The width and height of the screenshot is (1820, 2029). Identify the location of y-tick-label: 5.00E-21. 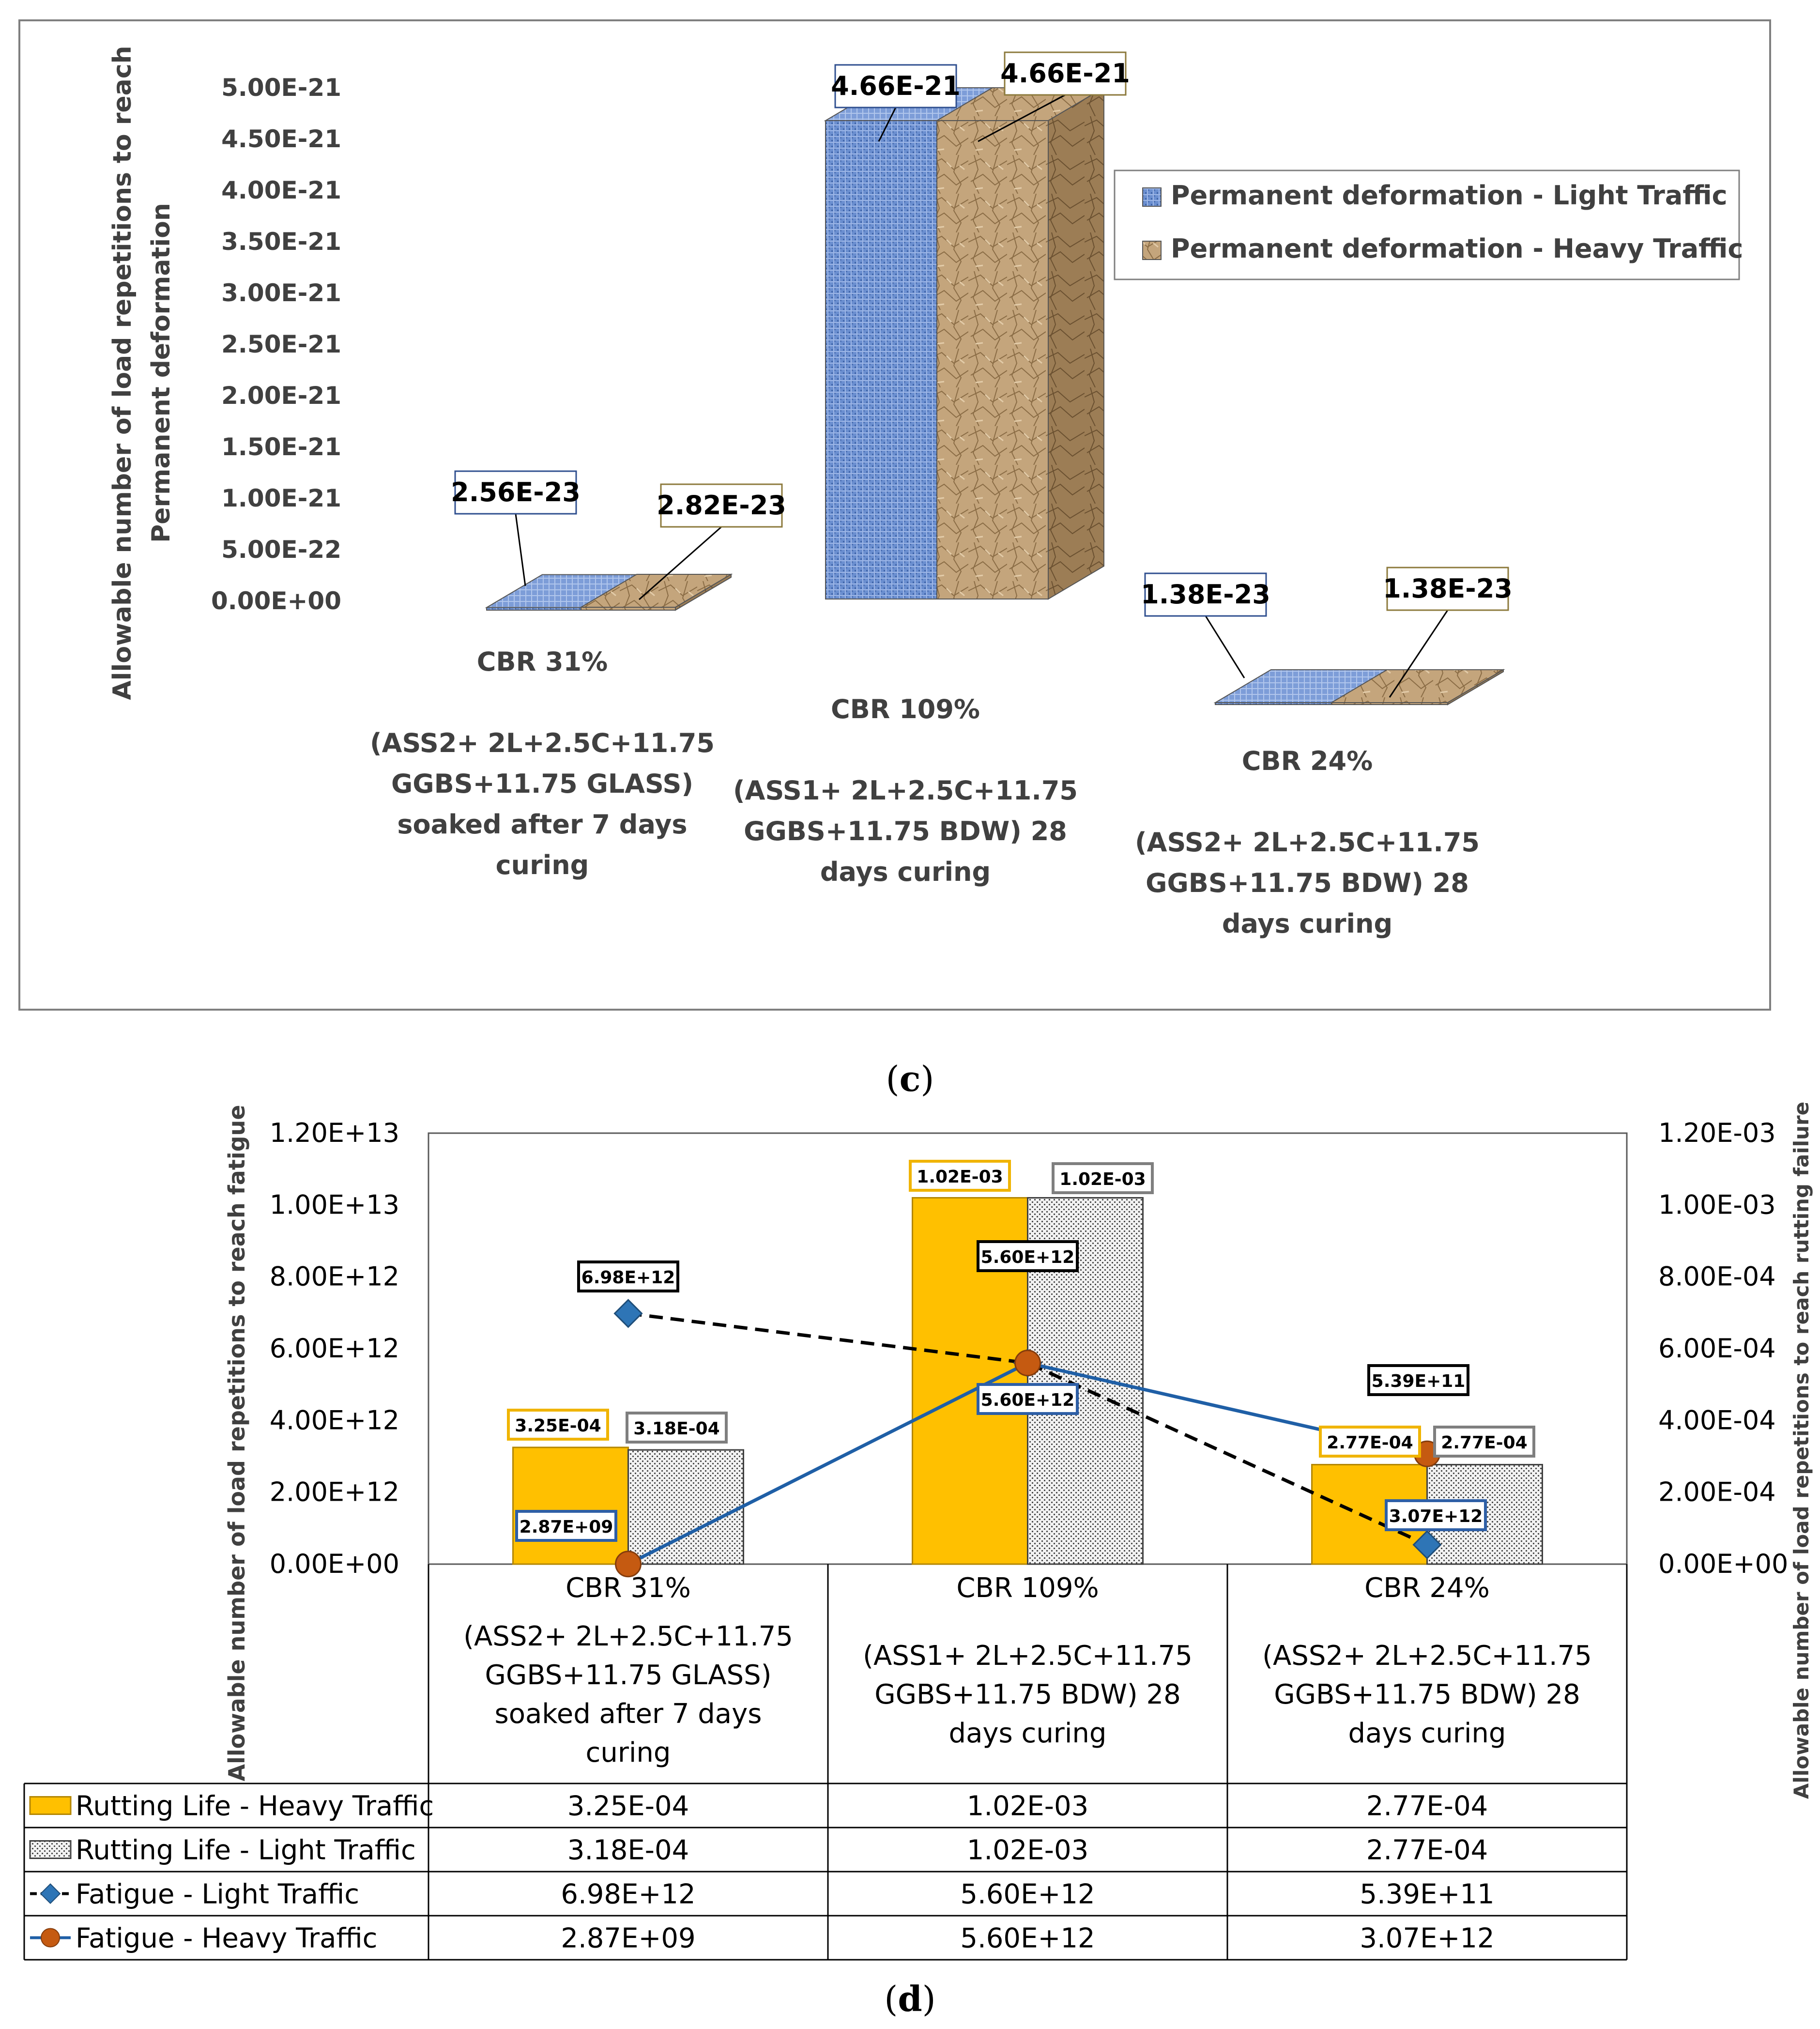
(281, 88).